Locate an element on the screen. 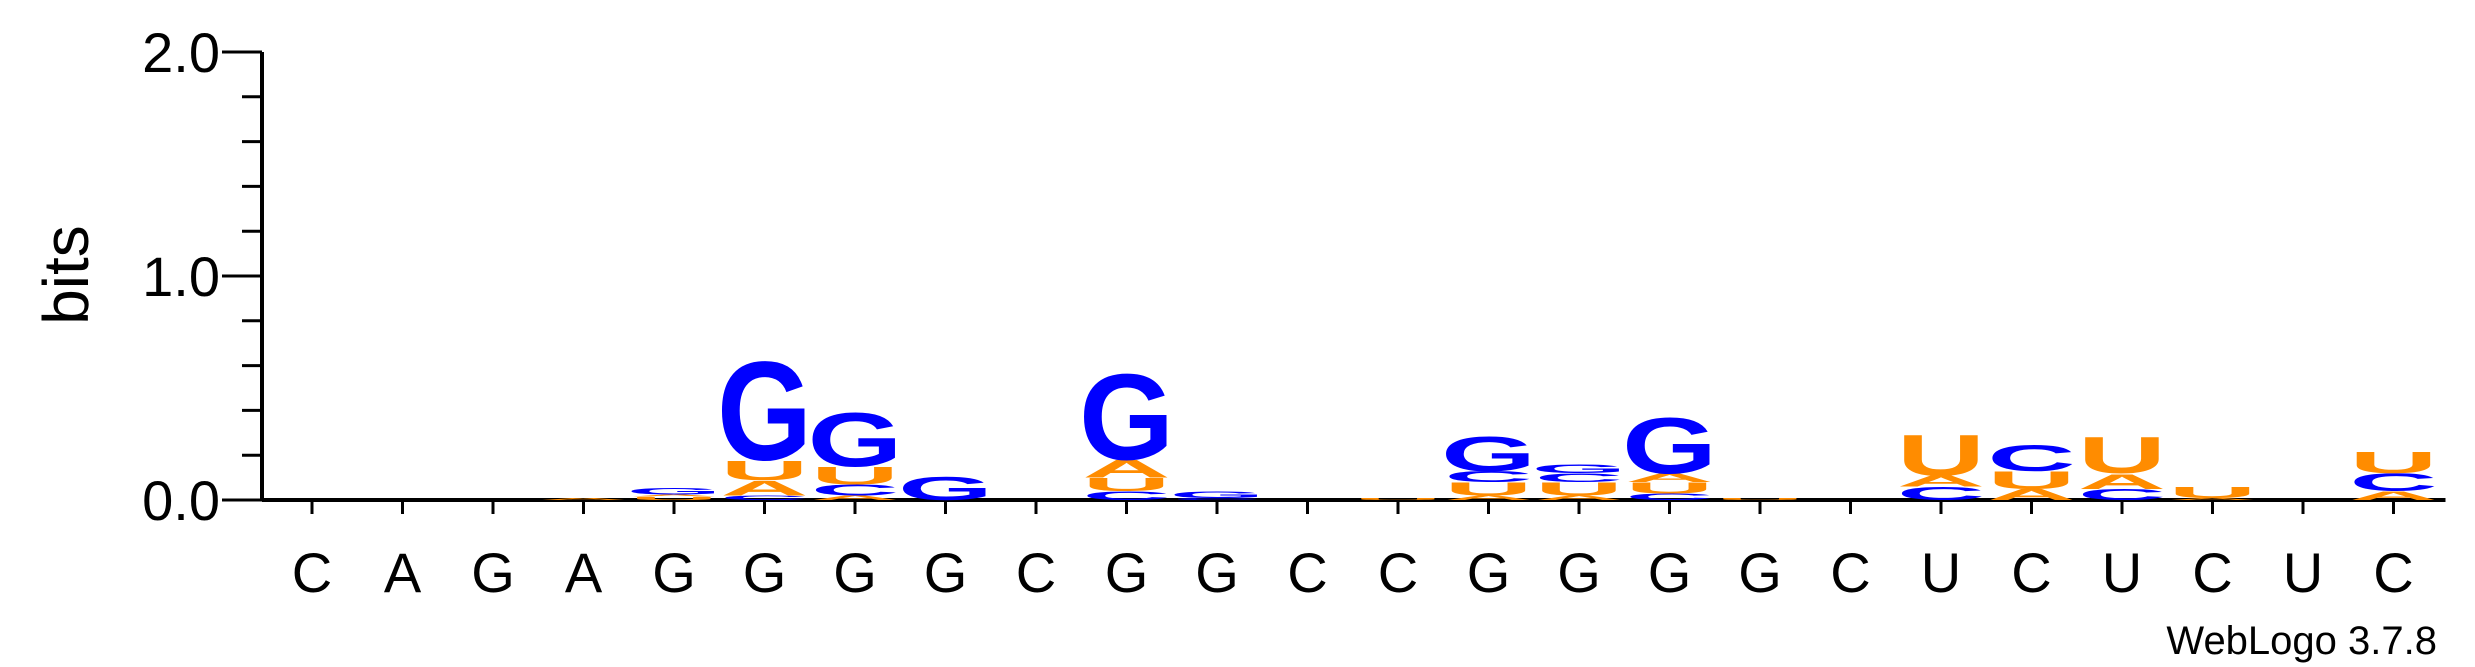 Image resolution: width=2475 pixels, height=667 pixels. y-axis-label: bits is located at coordinates (66, 275).